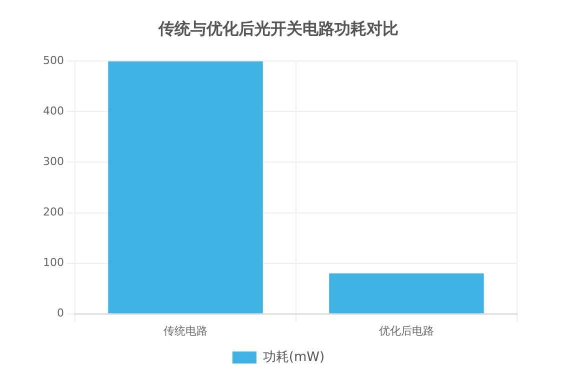 The height and width of the screenshot is (378, 567). I want to click on y-tick-label: 0, so click(60, 313).